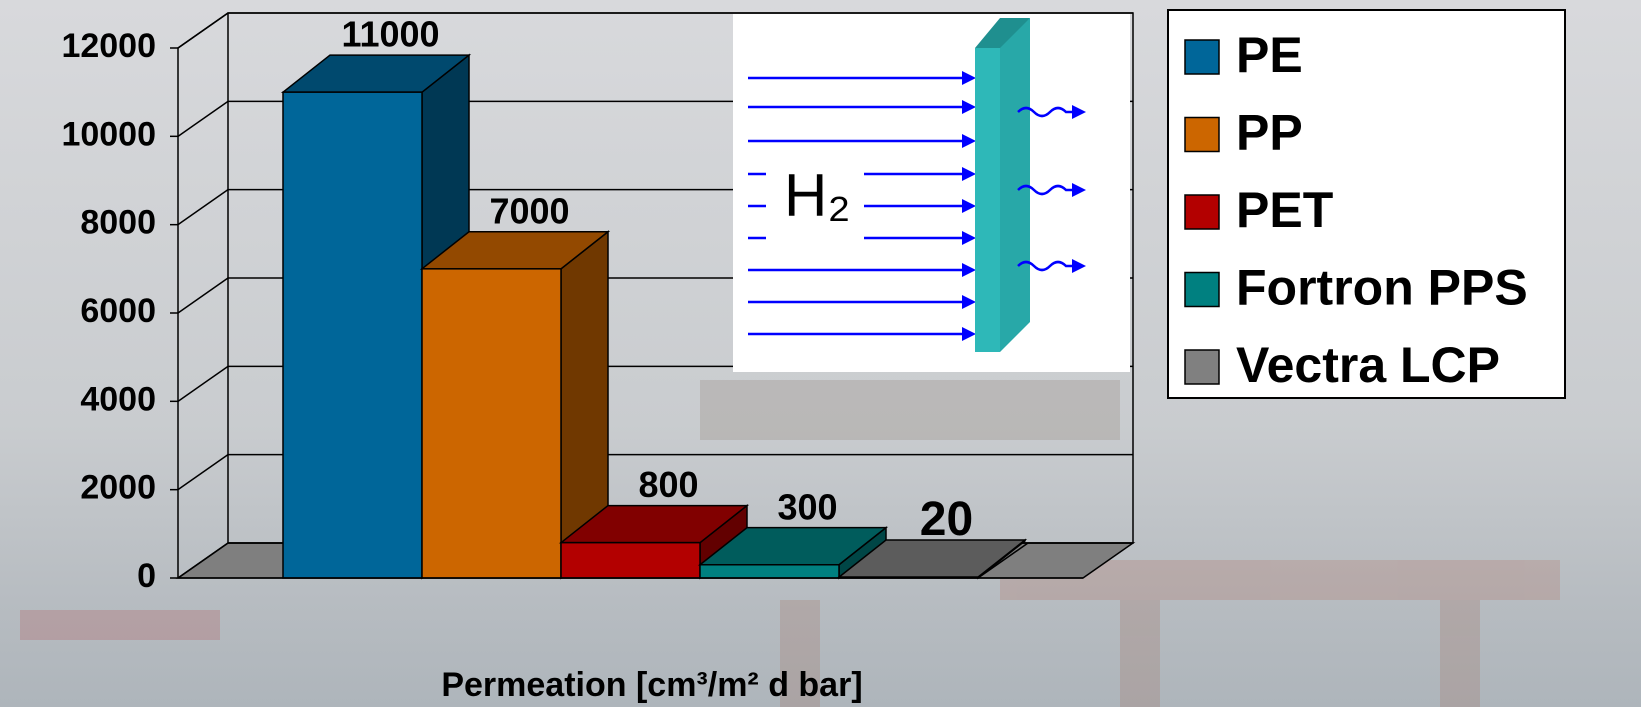 This screenshot has height=707, width=1641. Describe the element at coordinates (118, 311) in the screenshot. I see `y-tick-label: 6000` at that location.